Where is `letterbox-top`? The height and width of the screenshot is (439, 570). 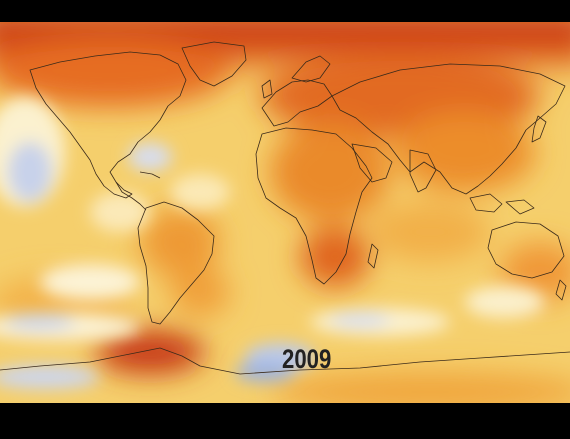
letterbox-top is located at coordinates (285, 11).